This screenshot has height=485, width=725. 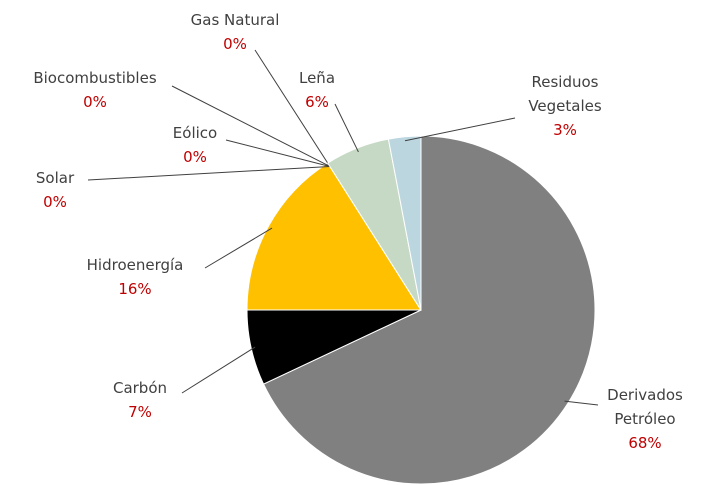 What do you see at coordinates (135, 265) in the screenshot?
I see `category-label: Hidroenergía` at bounding box center [135, 265].